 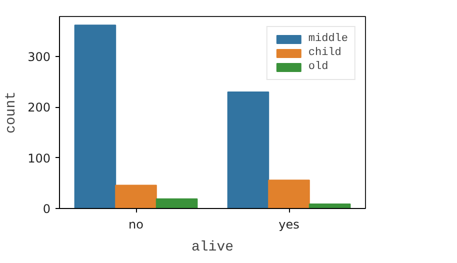 I want to click on x-axis-title: alive, so click(x=212, y=248).